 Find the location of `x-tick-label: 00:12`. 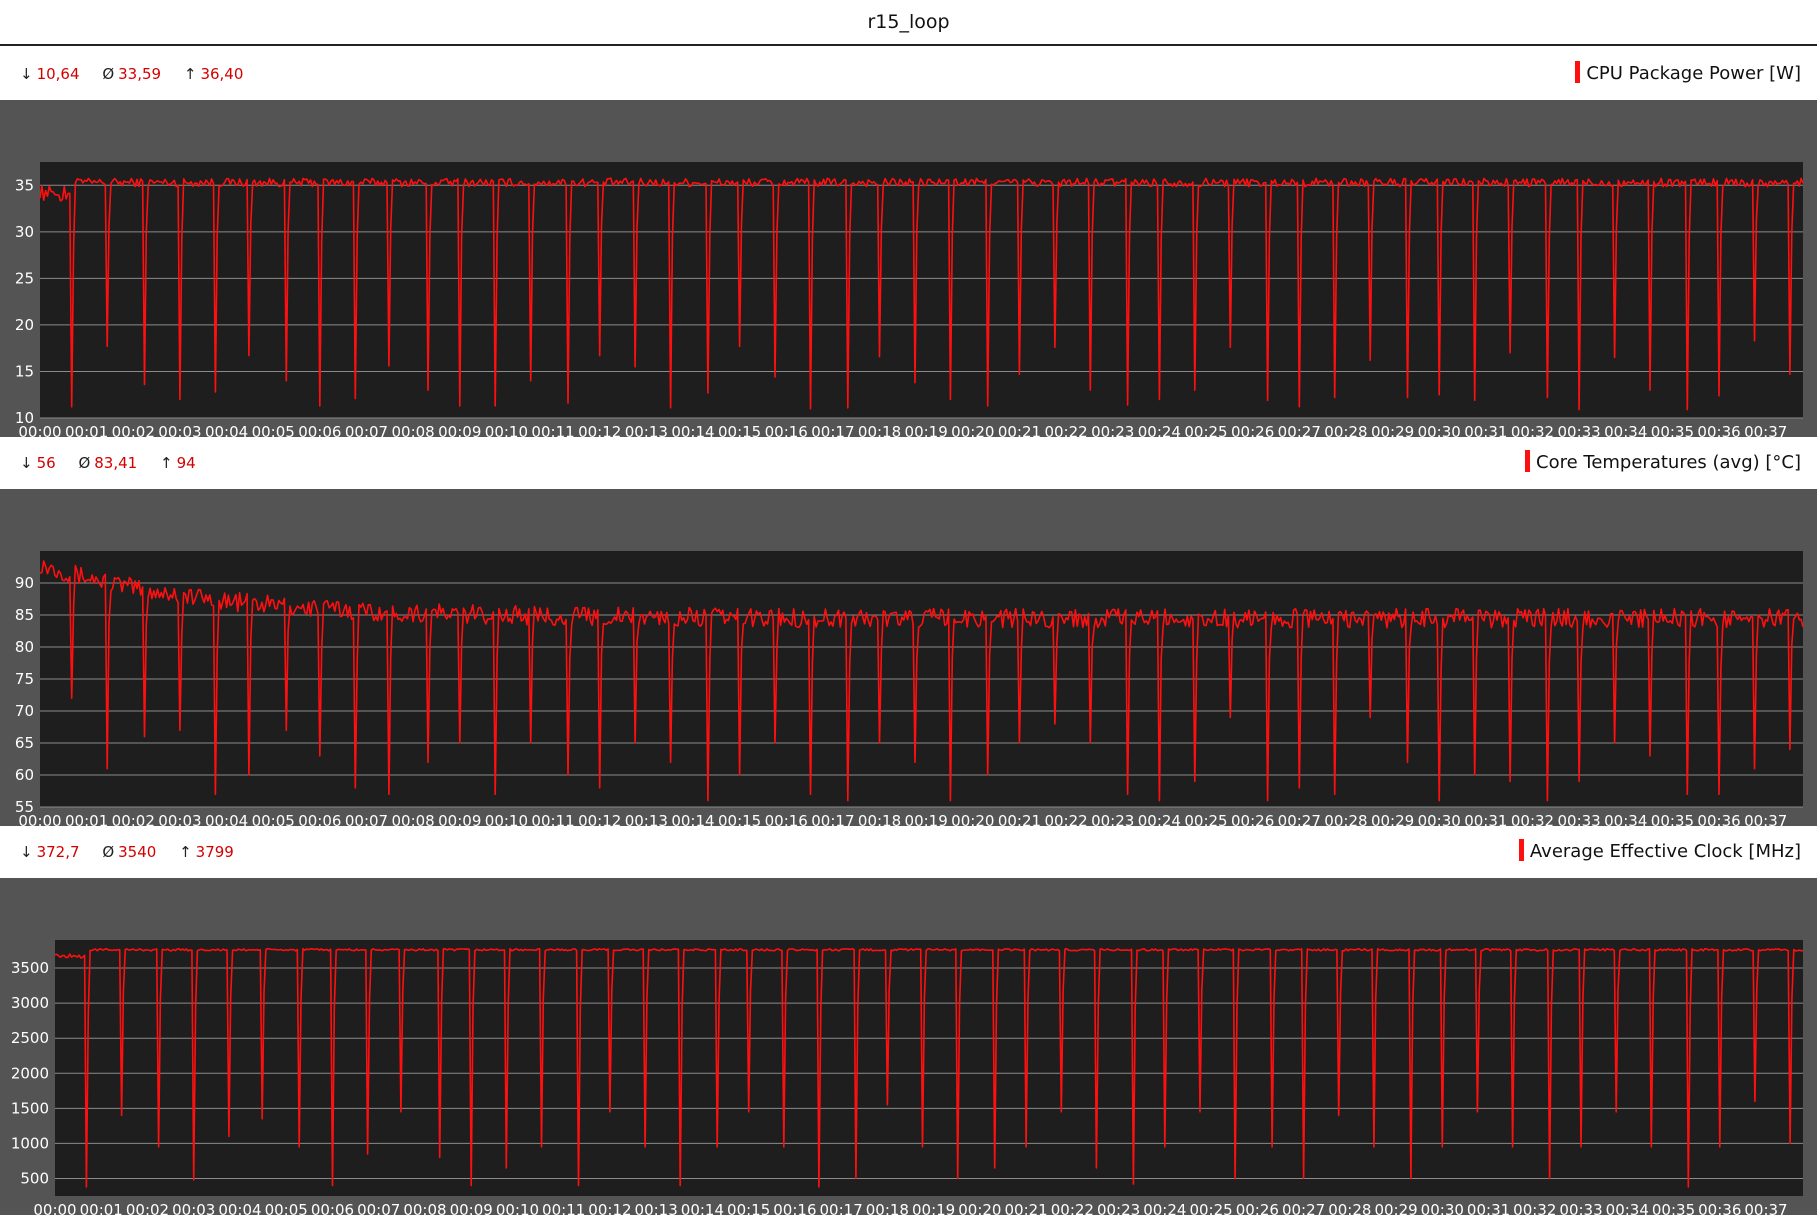

x-tick-label: 00:12 is located at coordinates (609, 1208).